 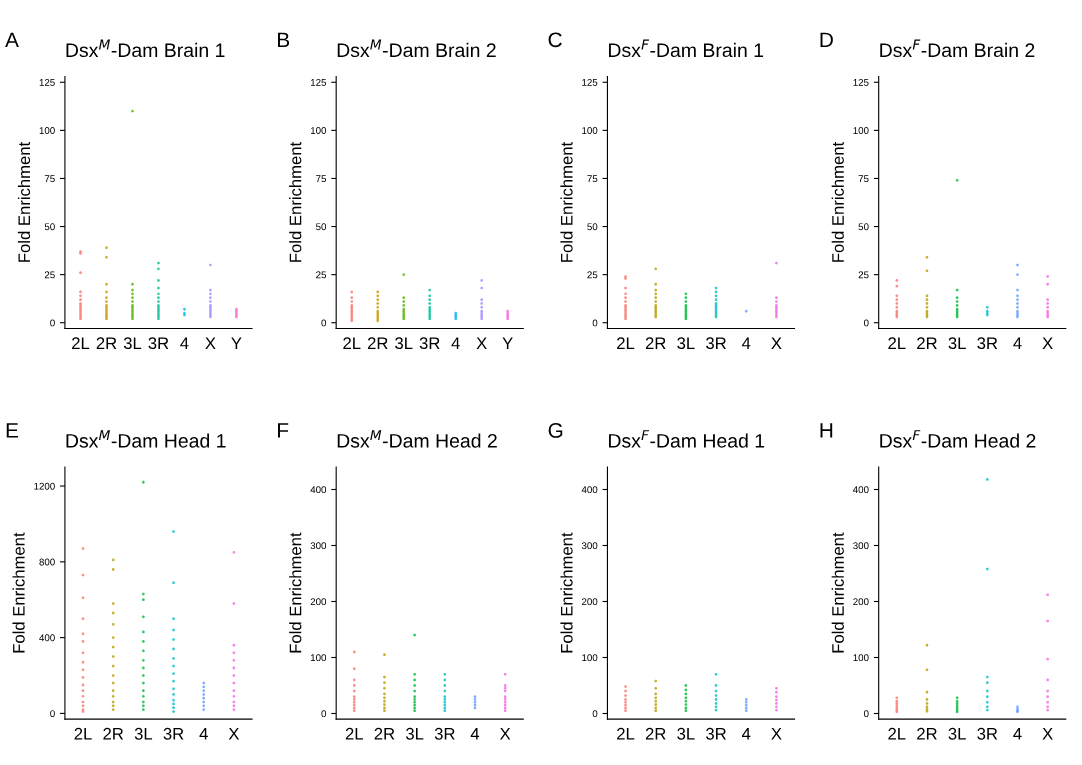 I want to click on chart-title: Dsx$^{F}$-Dam Head 2, so click(x=958, y=439).